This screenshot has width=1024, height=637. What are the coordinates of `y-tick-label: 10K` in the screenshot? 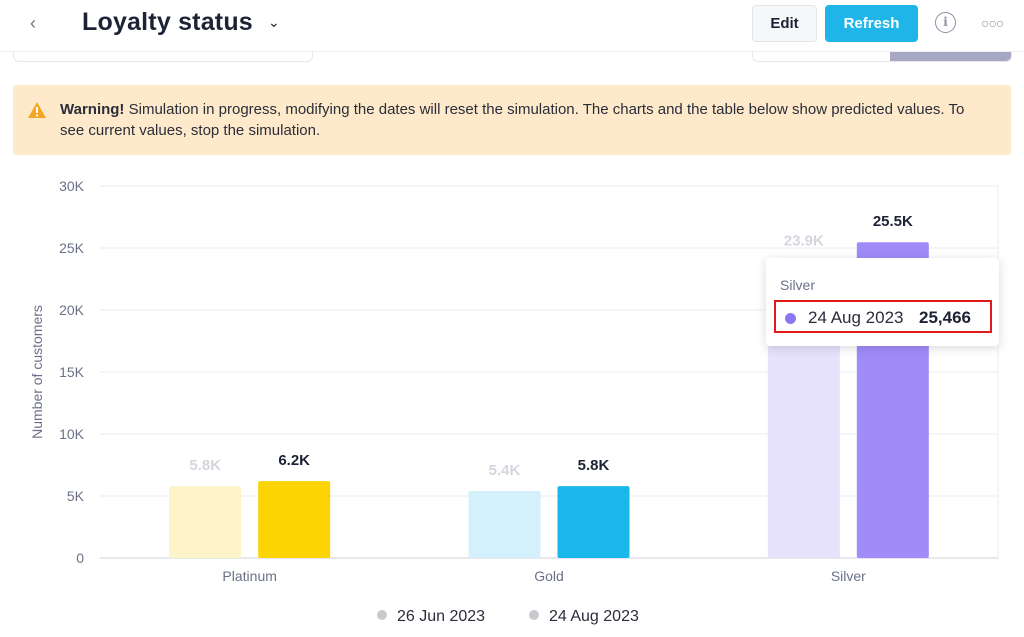 It's located at (72, 434).